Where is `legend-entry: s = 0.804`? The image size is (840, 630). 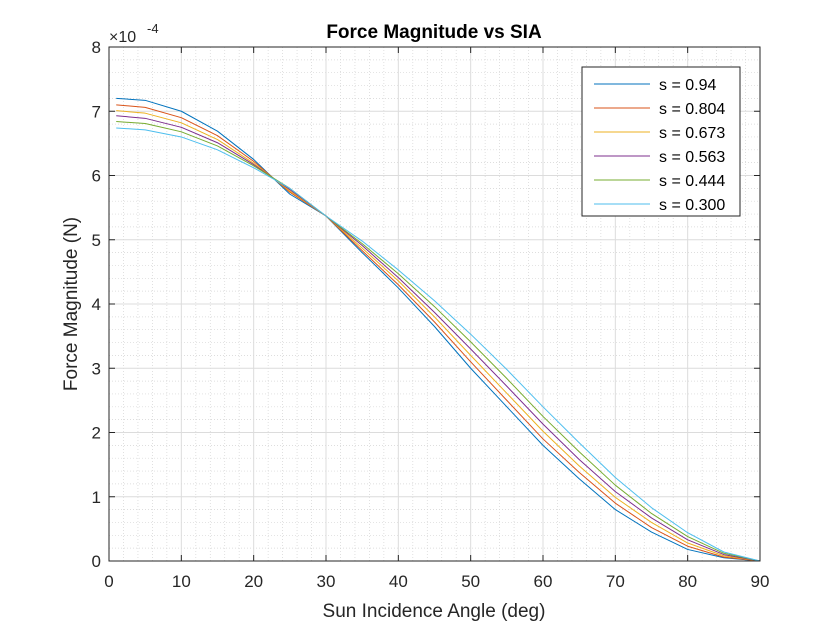 legend-entry: s = 0.804 is located at coordinates (659, 109).